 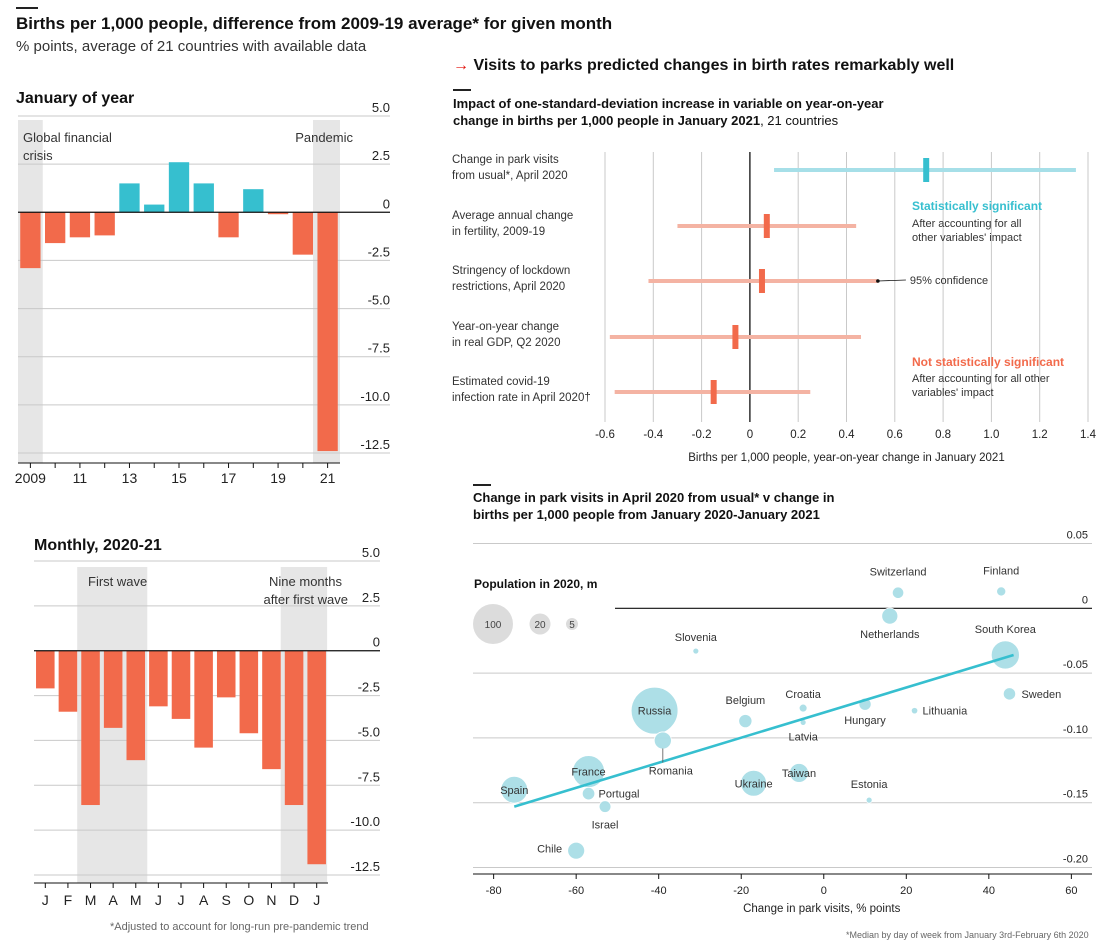 I want to click on bubble-label: Ukraine, so click(x=754, y=784).